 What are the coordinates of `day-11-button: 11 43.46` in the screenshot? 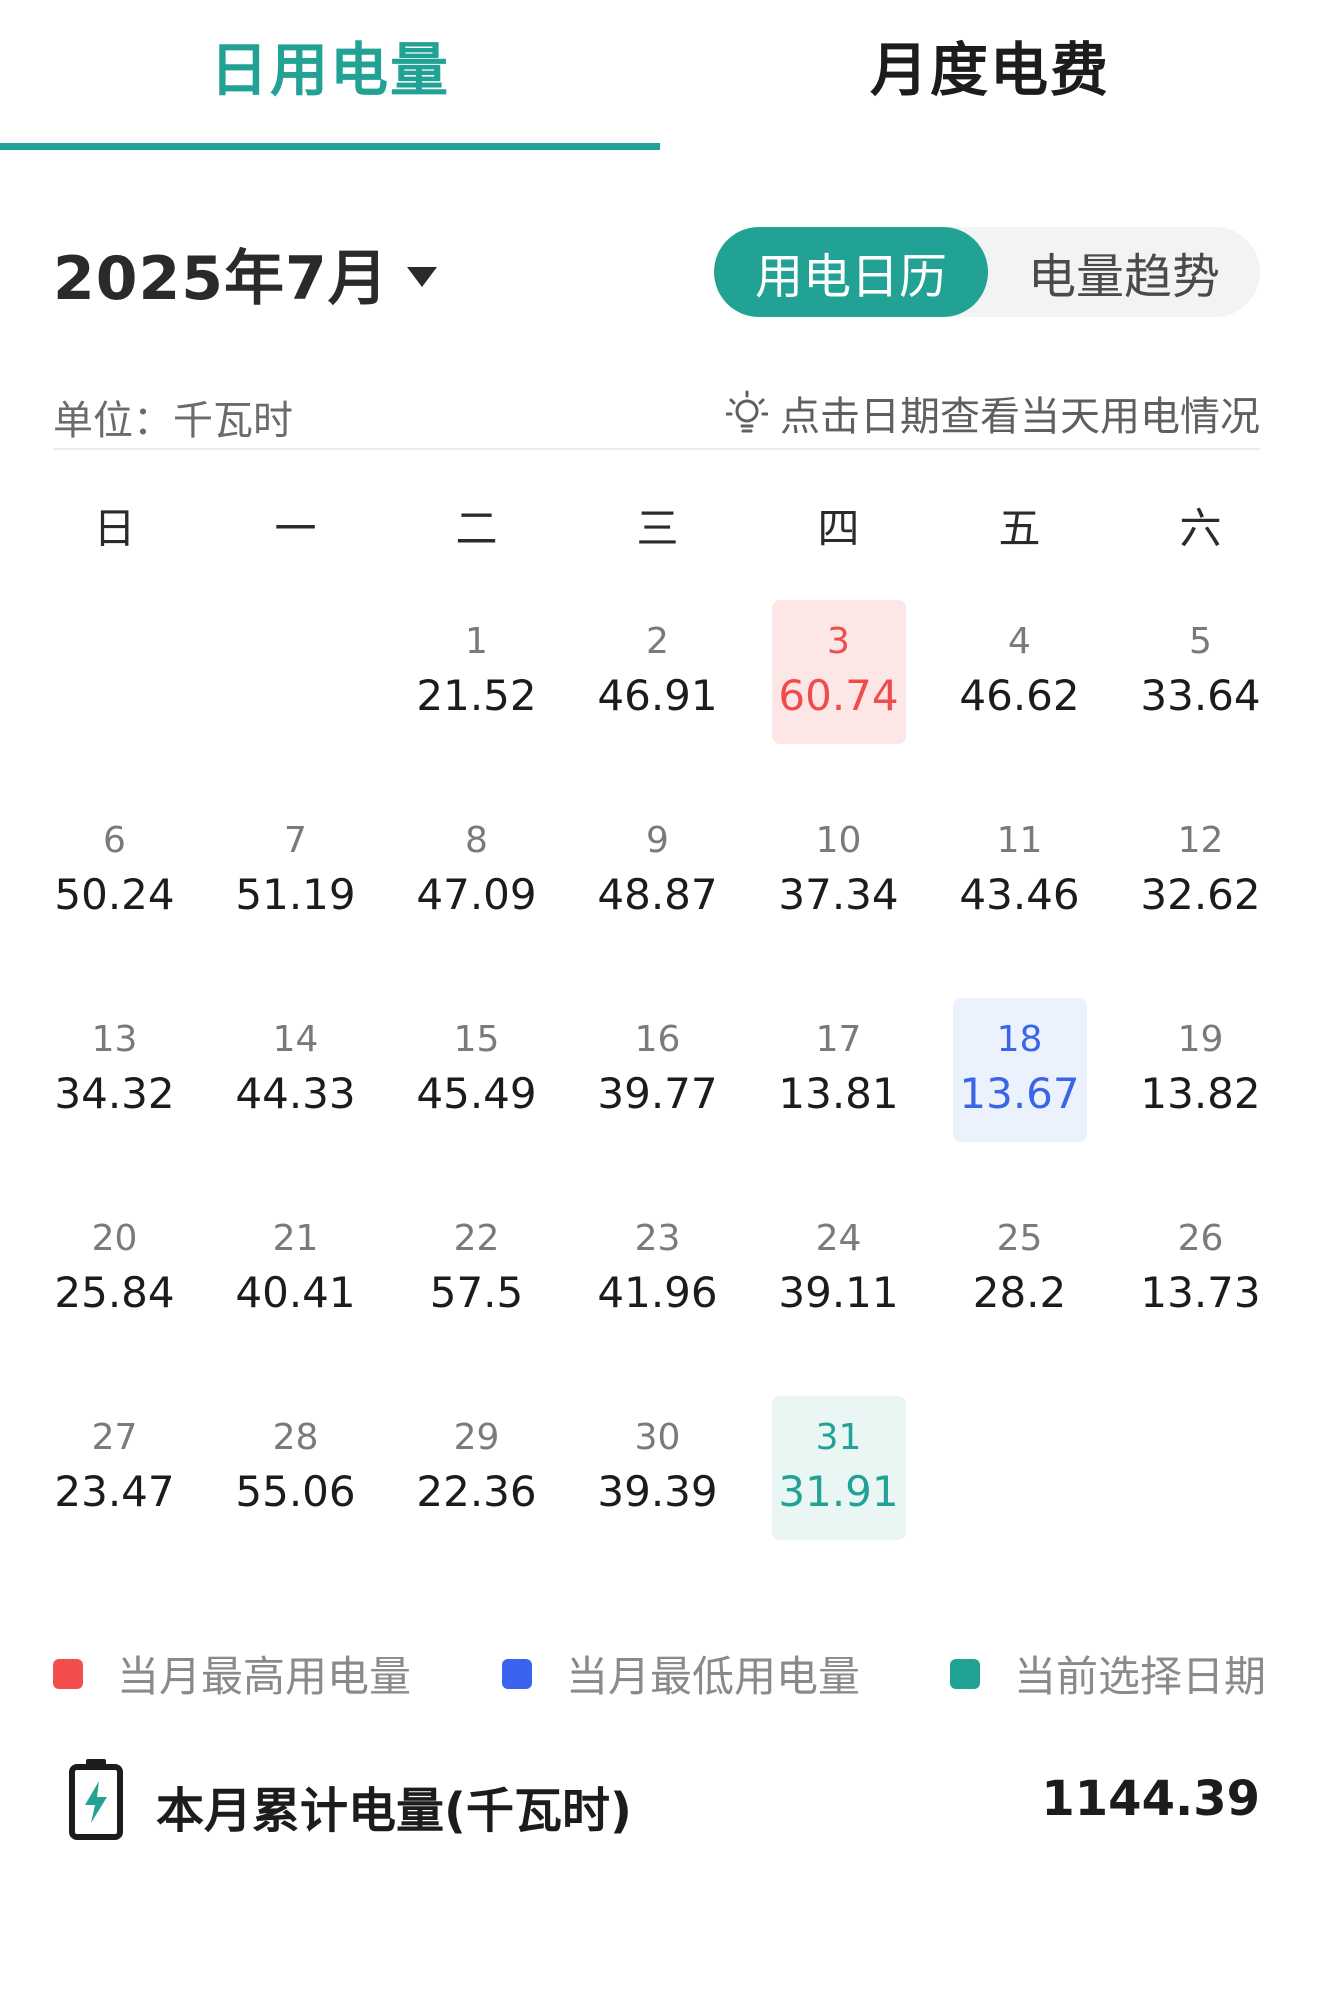 It's located at (1020, 871).